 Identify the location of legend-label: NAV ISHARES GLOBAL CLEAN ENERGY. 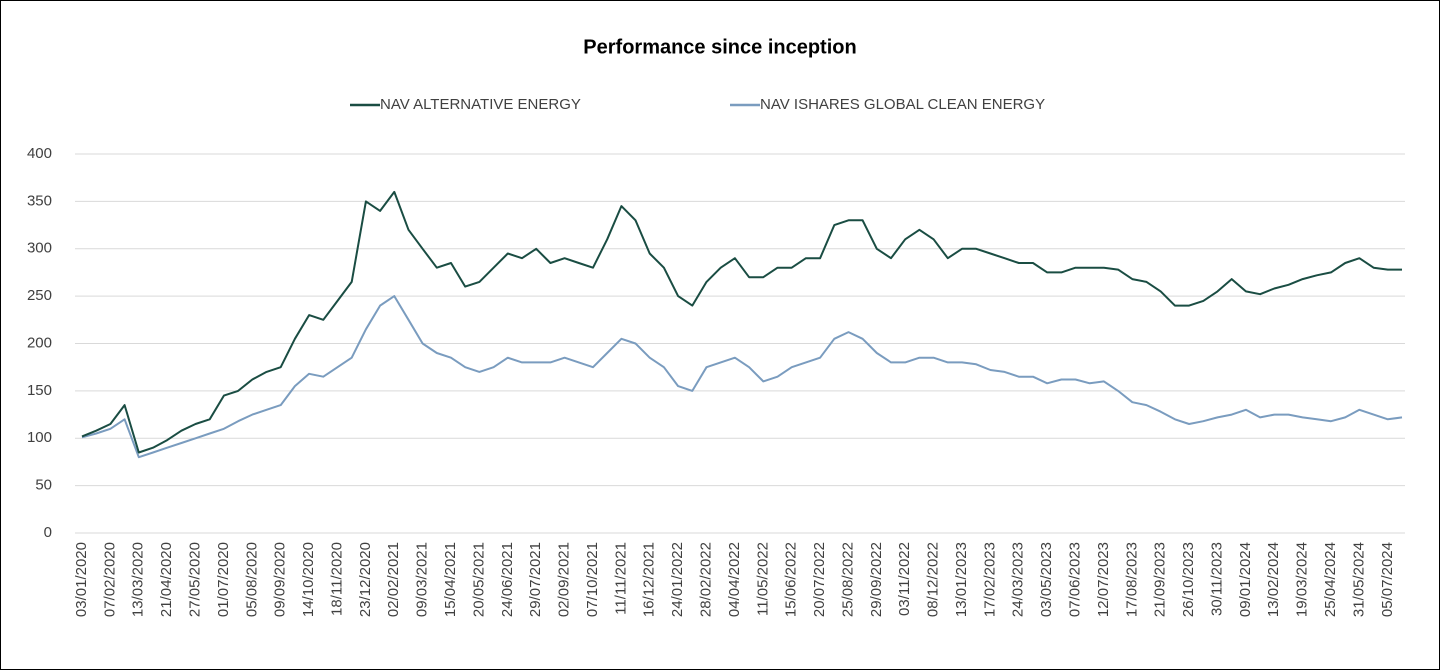
(902, 104).